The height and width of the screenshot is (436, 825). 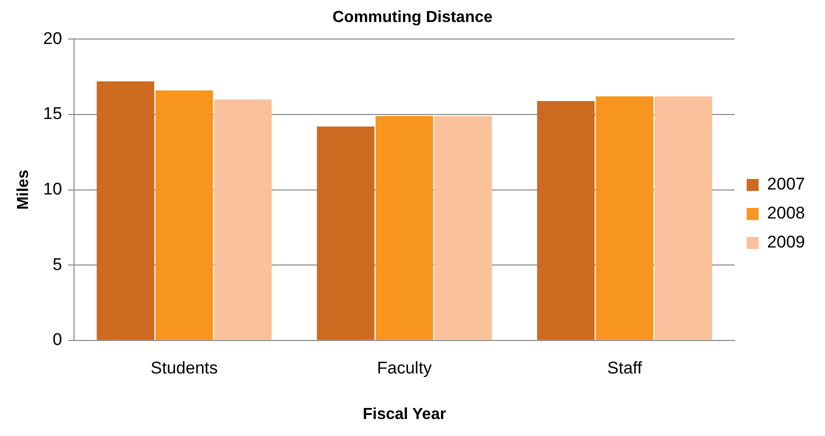 What do you see at coordinates (412, 17) in the screenshot?
I see `chart-title: Commuting Distance` at bounding box center [412, 17].